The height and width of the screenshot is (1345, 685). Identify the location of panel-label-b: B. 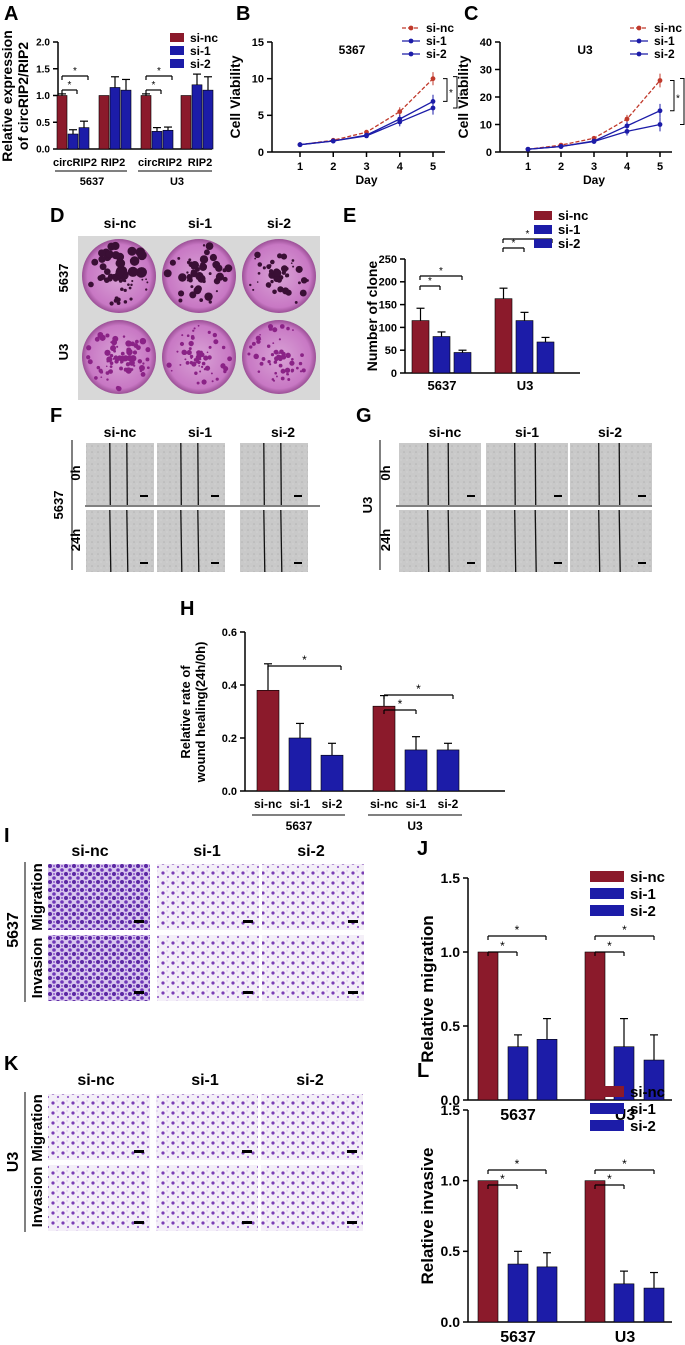
(243, 14).